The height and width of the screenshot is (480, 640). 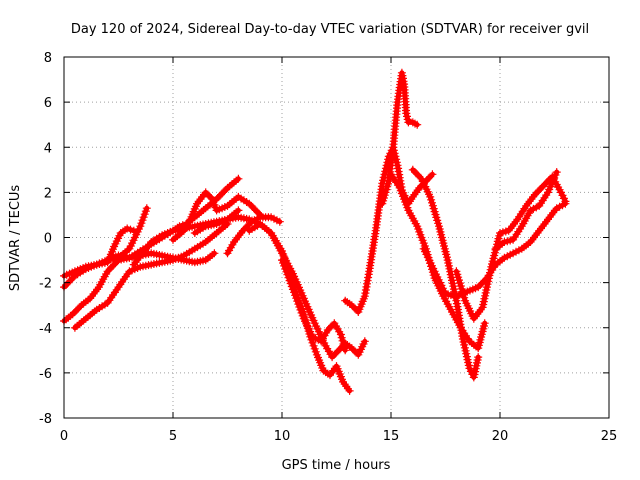 I want to click on y-tick-label: 0, so click(x=48, y=239).